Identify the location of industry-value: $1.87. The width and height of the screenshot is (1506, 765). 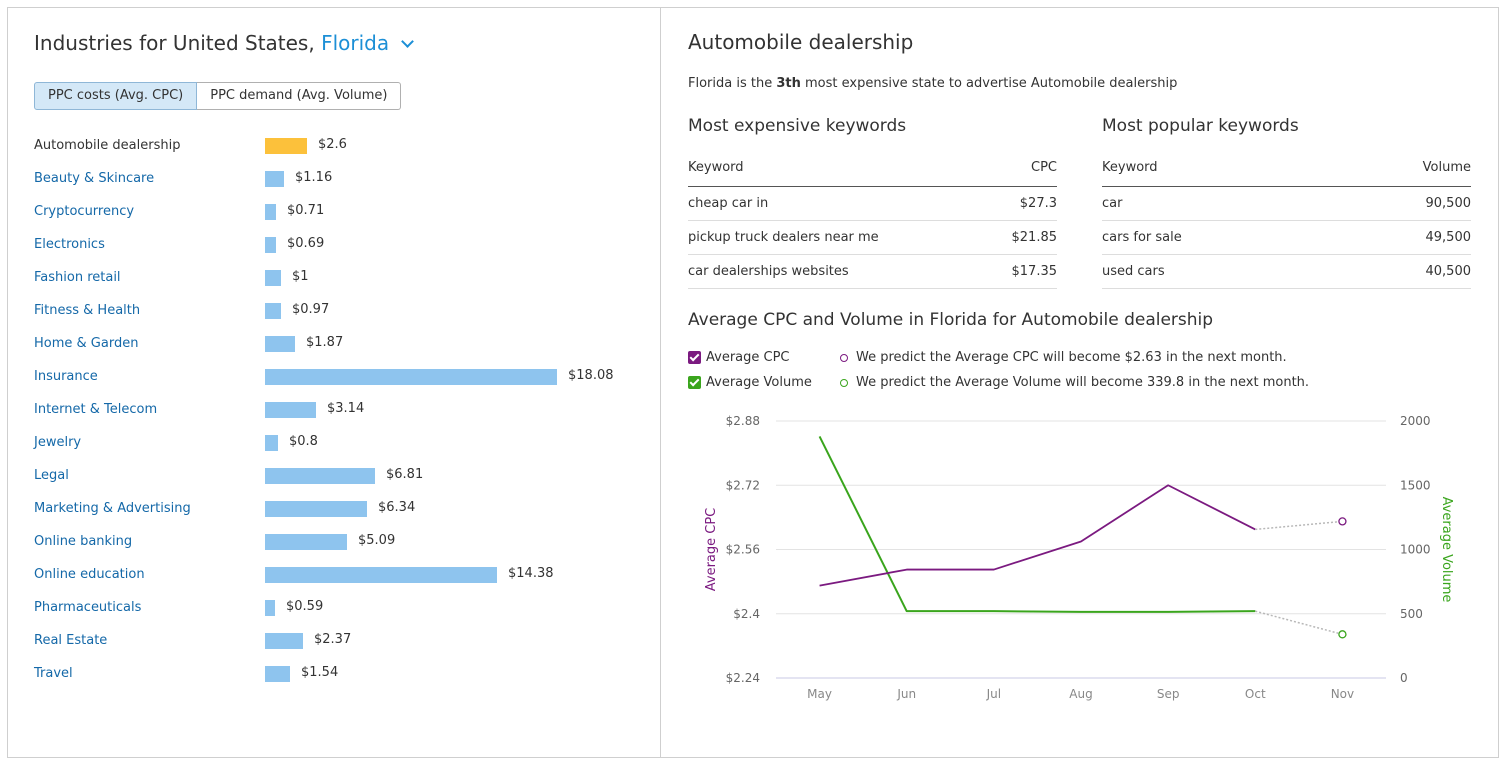
(325, 342).